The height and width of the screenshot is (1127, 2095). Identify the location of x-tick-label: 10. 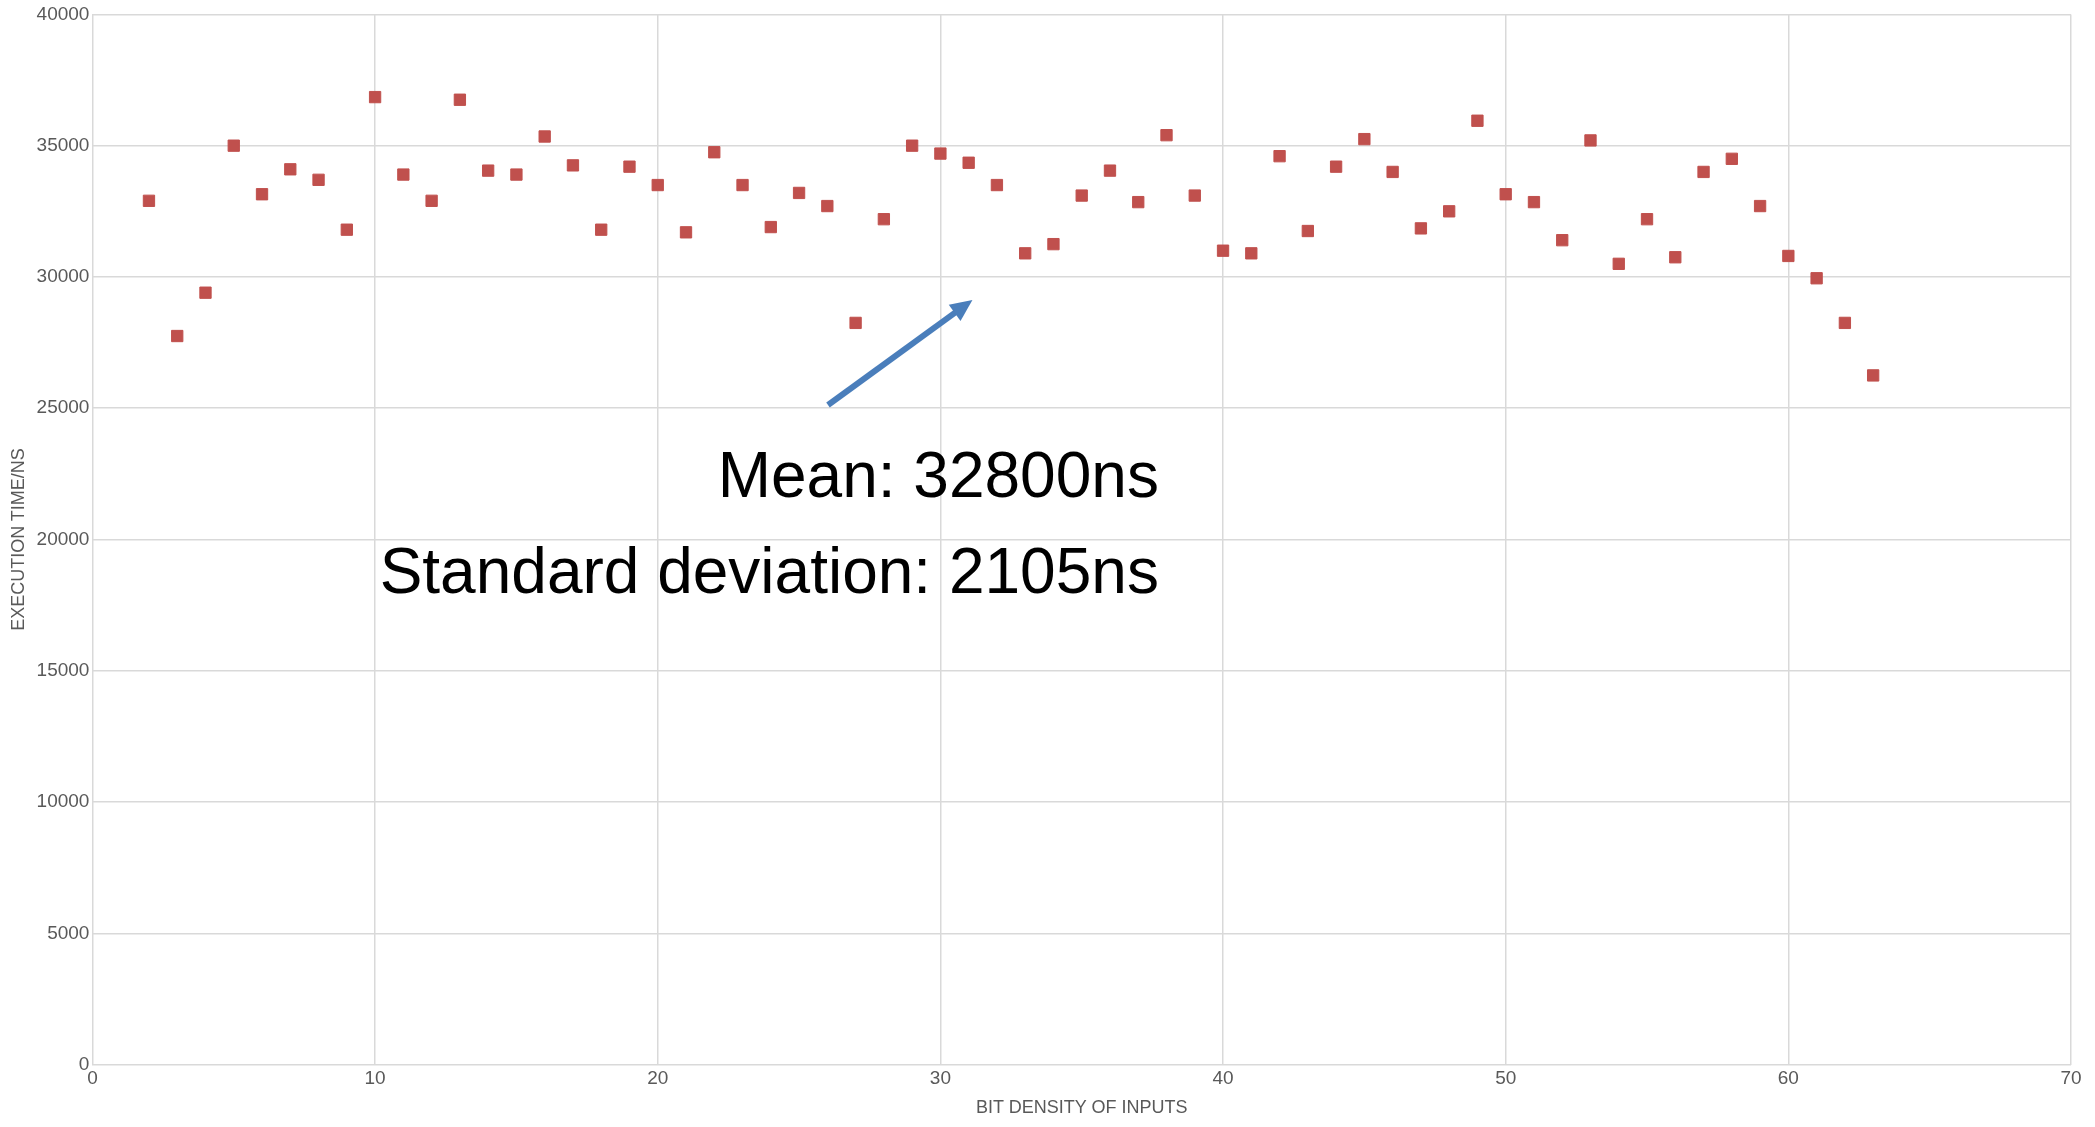
(375, 1078).